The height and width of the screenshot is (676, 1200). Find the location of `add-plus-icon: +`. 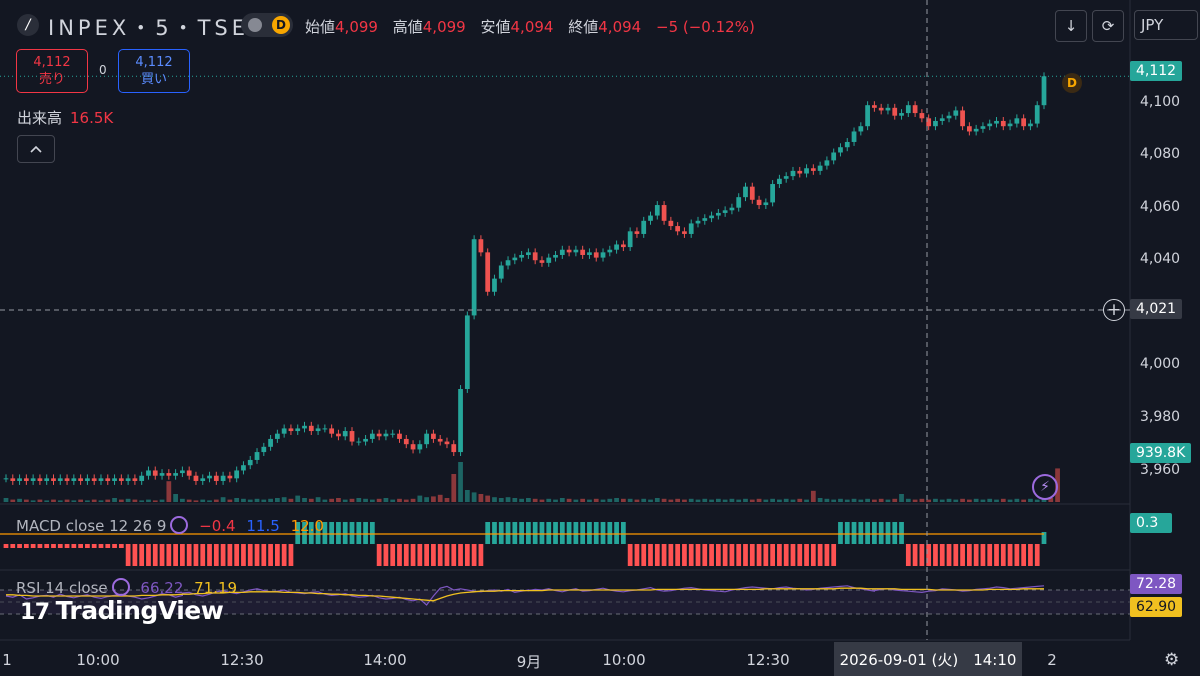

add-plus-icon: + is located at coordinates (1114, 310).